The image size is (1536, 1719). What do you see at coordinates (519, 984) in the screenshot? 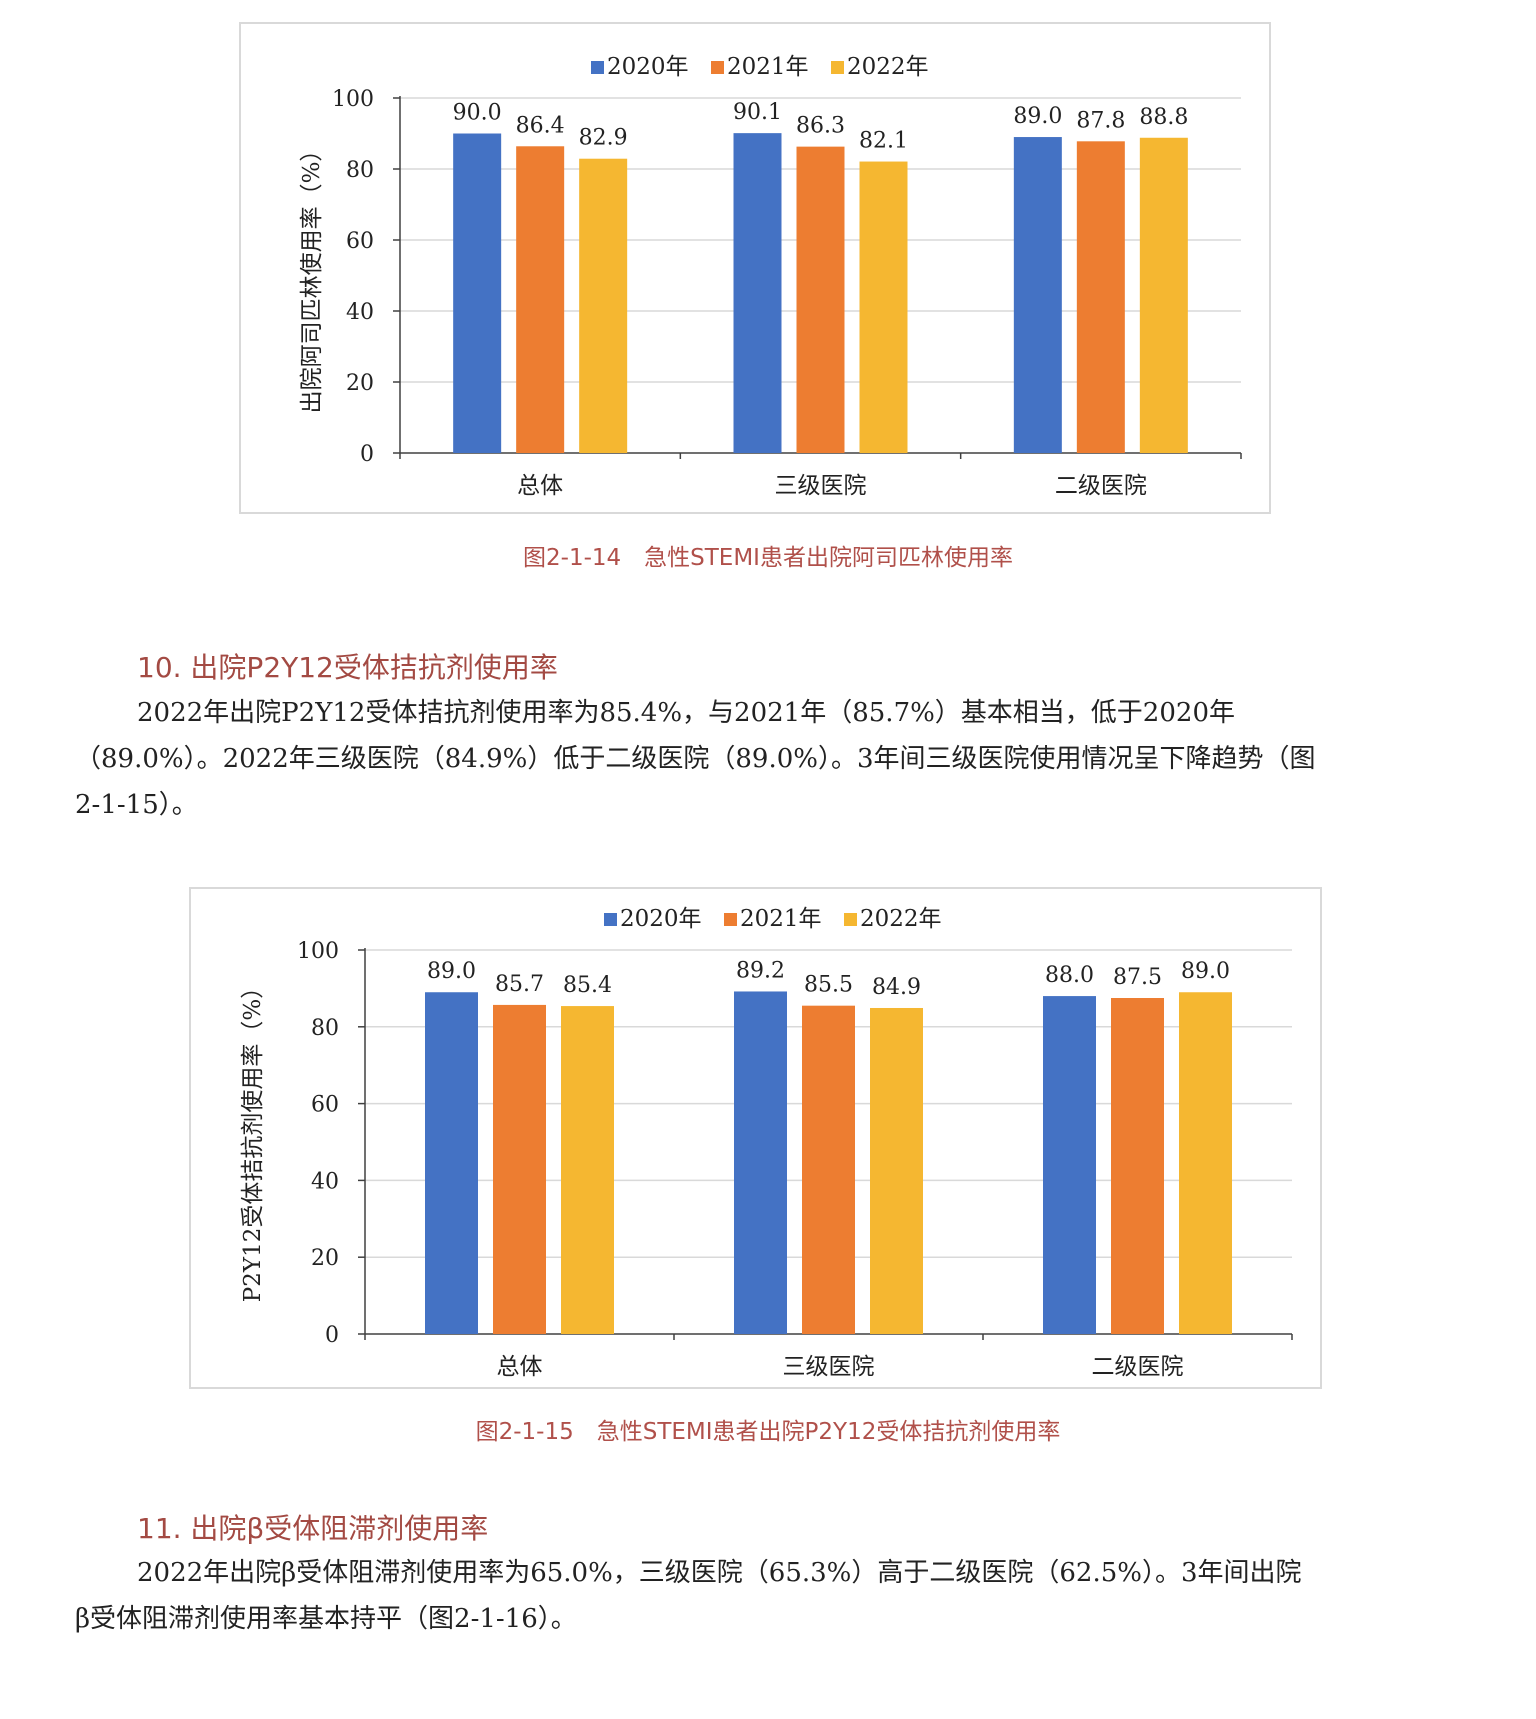
I see `data-label: 85.7` at bounding box center [519, 984].